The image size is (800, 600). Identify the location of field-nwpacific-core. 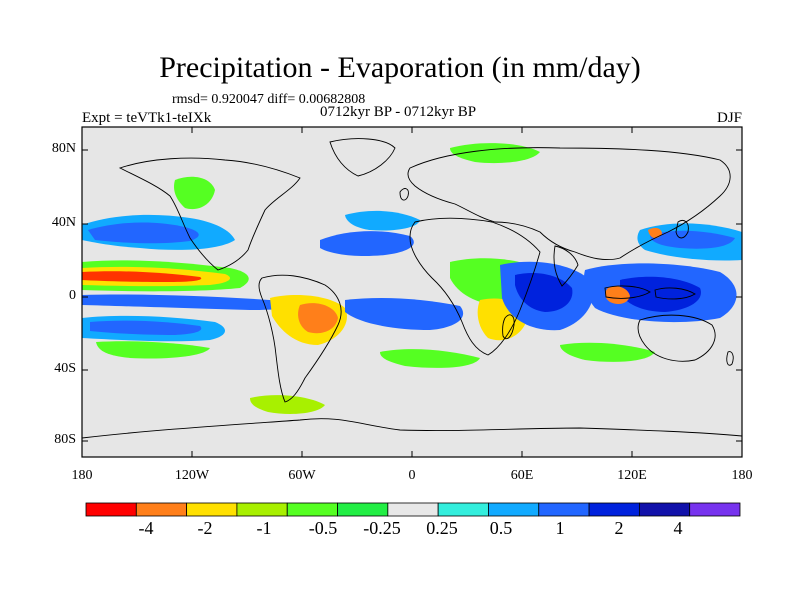
(692, 239).